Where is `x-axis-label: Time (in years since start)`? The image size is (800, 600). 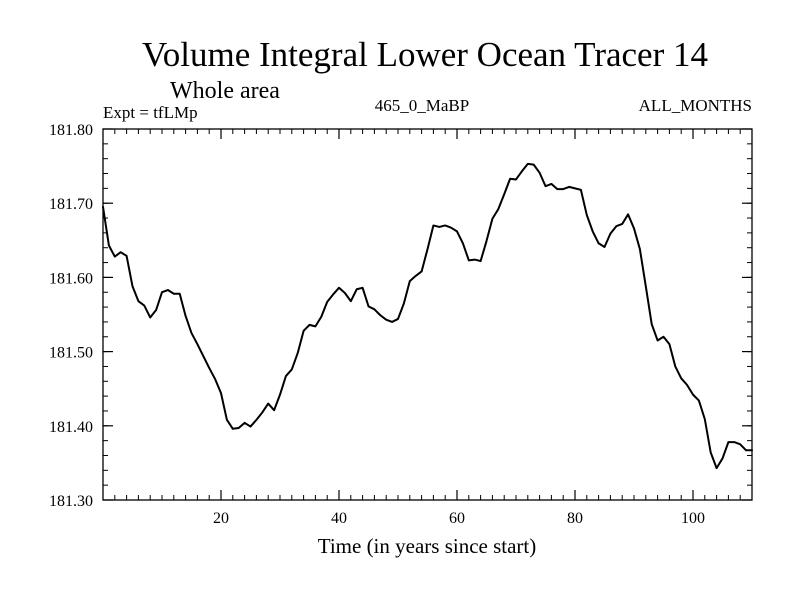
x-axis-label: Time (in years since start) is located at coordinates (427, 546).